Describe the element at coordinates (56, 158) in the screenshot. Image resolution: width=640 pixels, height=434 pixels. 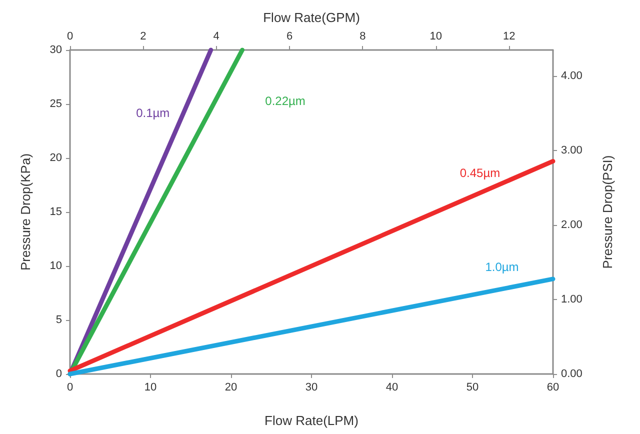
I see `y-tick-label: 20` at that location.